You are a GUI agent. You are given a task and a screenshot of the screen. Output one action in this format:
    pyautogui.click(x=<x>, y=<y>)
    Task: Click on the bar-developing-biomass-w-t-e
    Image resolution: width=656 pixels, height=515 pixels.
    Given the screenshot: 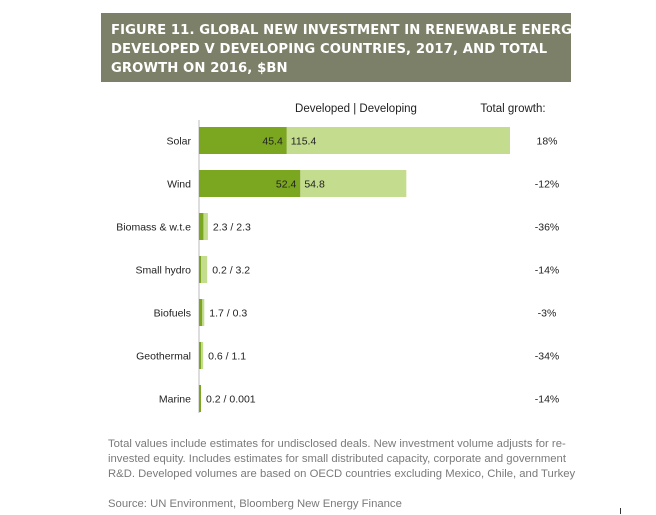 What is the action you would take?
    pyautogui.click(x=205, y=226)
    